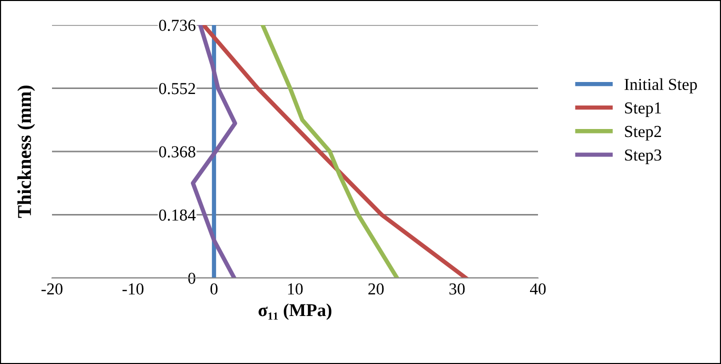 This screenshot has height=364, width=721. What do you see at coordinates (643, 109) in the screenshot?
I see `legend-label: Step1` at bounding box center [643, 109].